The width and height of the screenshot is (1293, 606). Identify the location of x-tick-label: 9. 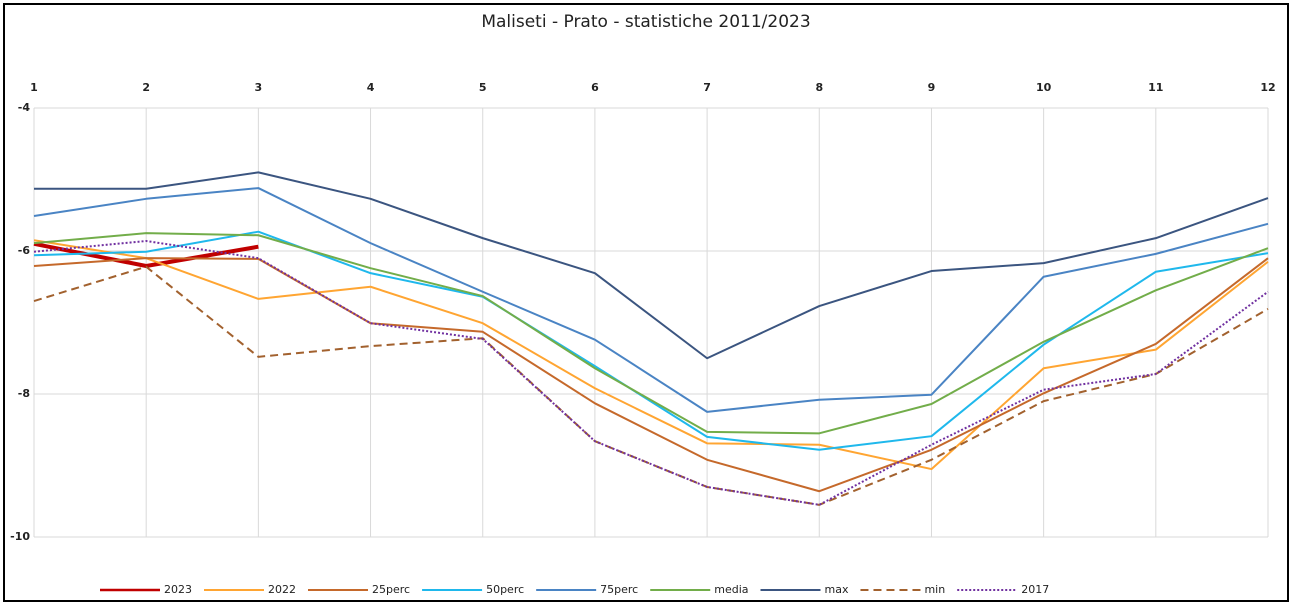
(932, 87).